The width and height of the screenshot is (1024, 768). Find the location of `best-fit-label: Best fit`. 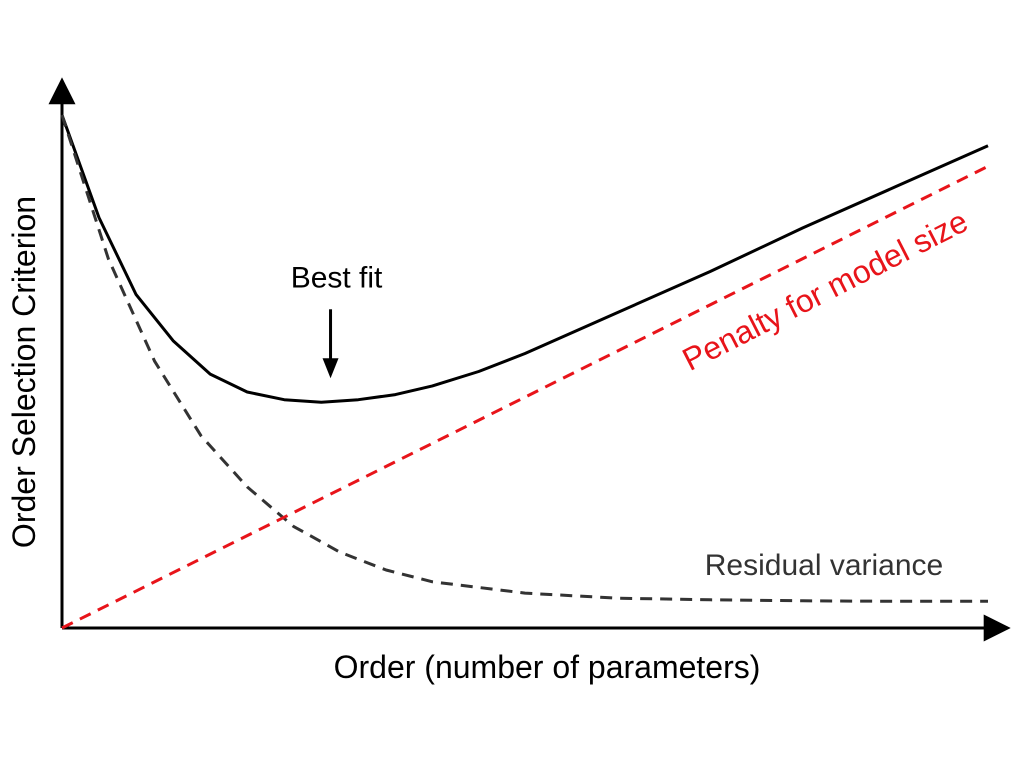

best-fit-label: Best fit is located at coordinates (337, 277).